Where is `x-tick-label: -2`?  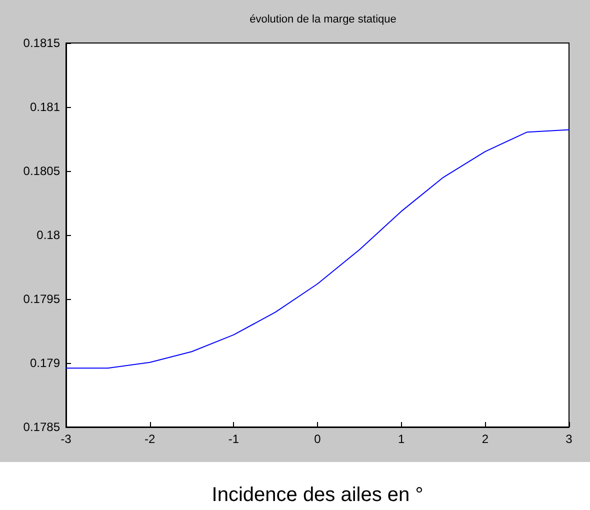 x-tick-label: -2 is located at coordinates (150, 439).